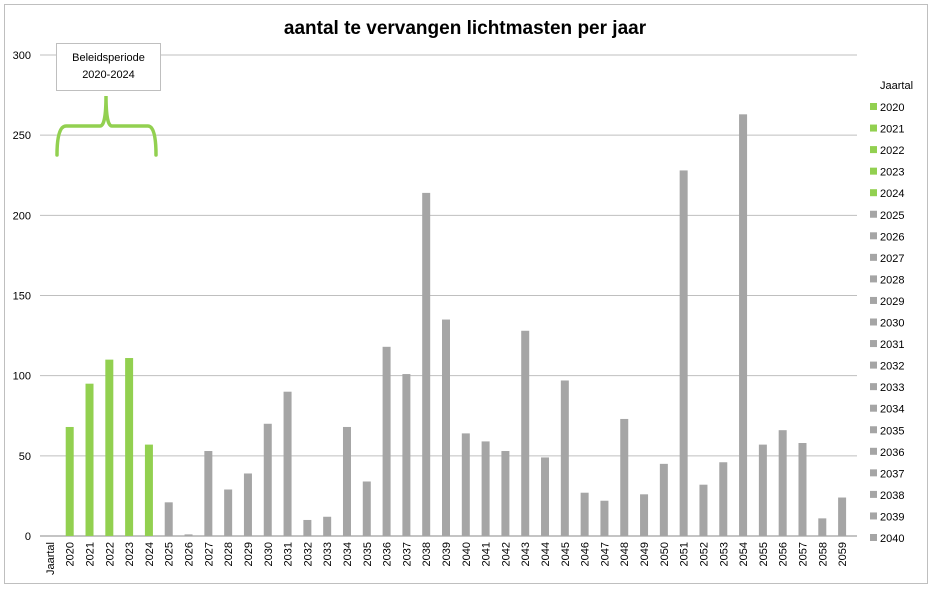  Describe the element at coordinates (229, 554) in the screenshot. I see `x-tick-label: 2028` at that location.